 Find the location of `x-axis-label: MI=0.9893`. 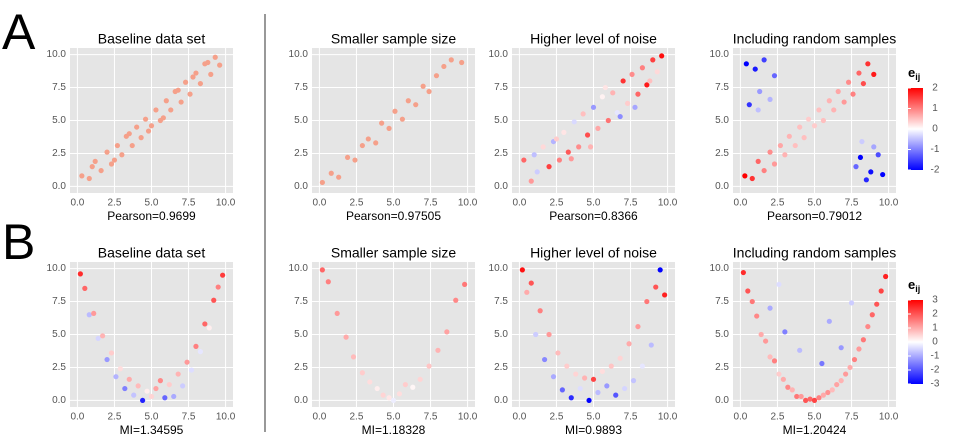

x-axis-label: MI=0.9893 is located at coordinates (593, 430).